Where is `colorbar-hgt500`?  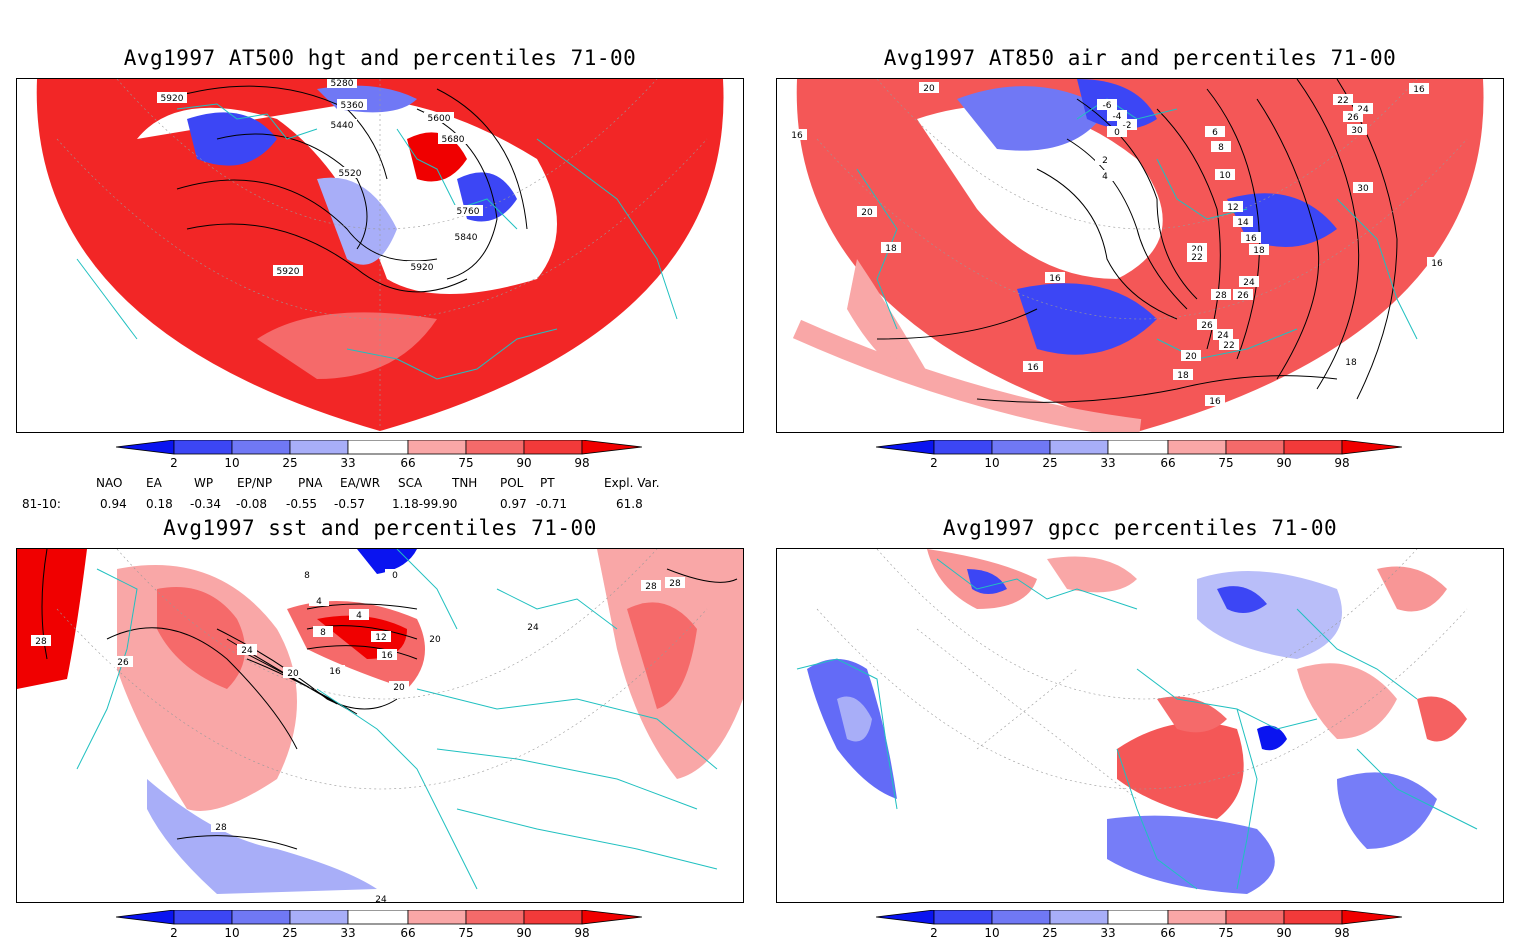 colorbar-hgt500 is located at coordinates (379, 449).